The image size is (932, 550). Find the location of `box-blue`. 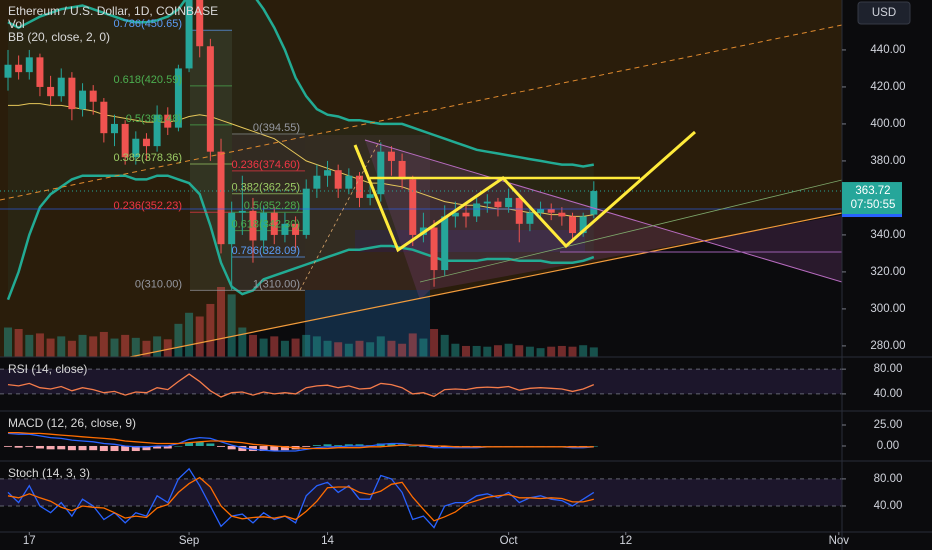

box-blue is located at coordinates (367, 323).